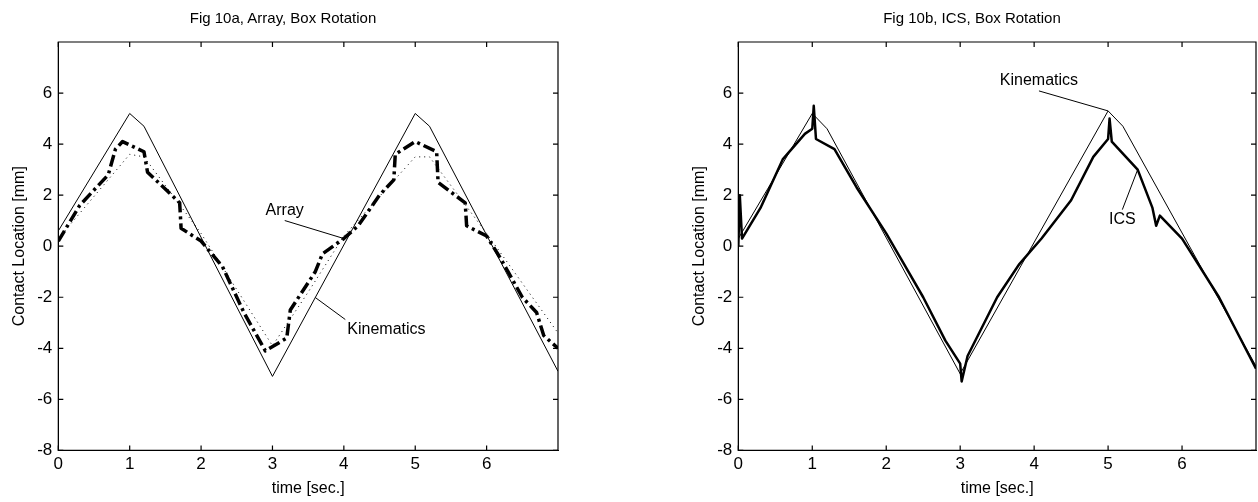  I want to click on chart-title: Fig 10b, ICS, Box Rotation, so click(972, 18).